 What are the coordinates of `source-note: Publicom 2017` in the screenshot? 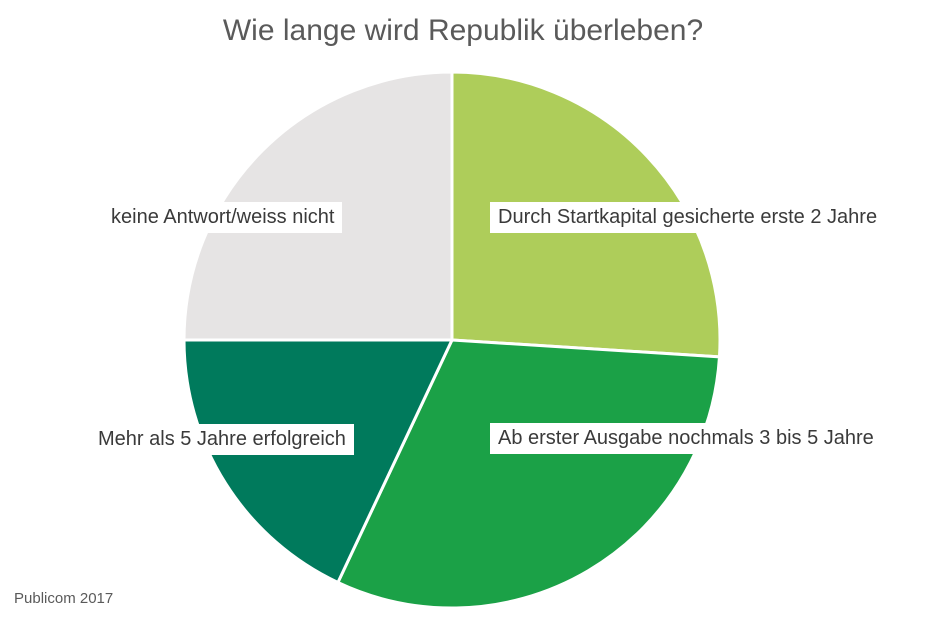 It's located at (64, 598).